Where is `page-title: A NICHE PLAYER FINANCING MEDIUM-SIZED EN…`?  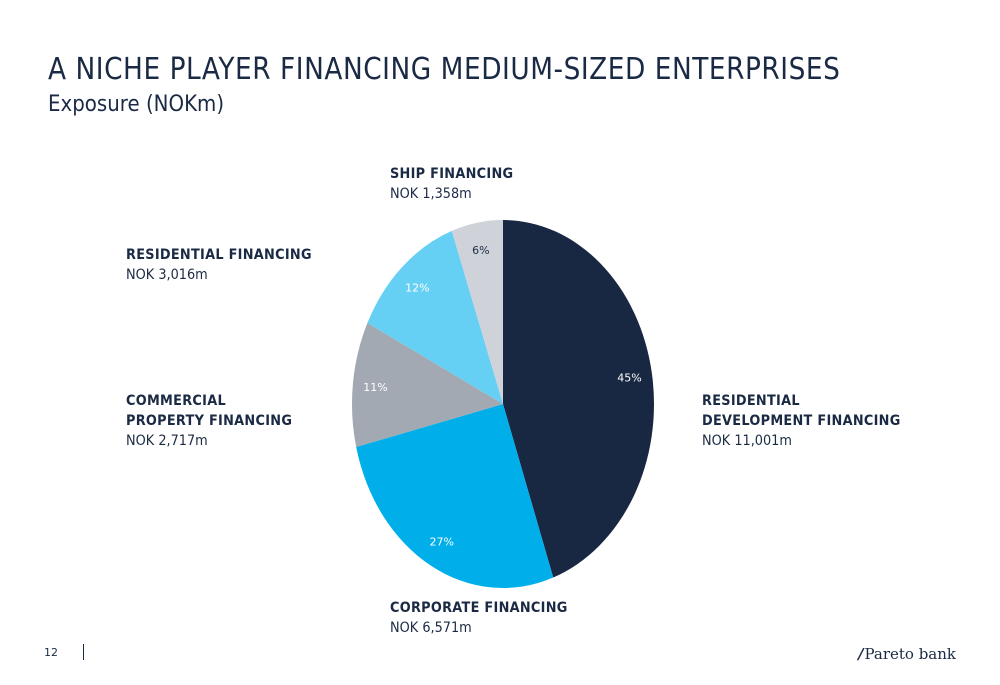 page-title: A NICHE PLAYER FINANCING MEDIUM-SIZED EN… is located at coordinates (444, 69).